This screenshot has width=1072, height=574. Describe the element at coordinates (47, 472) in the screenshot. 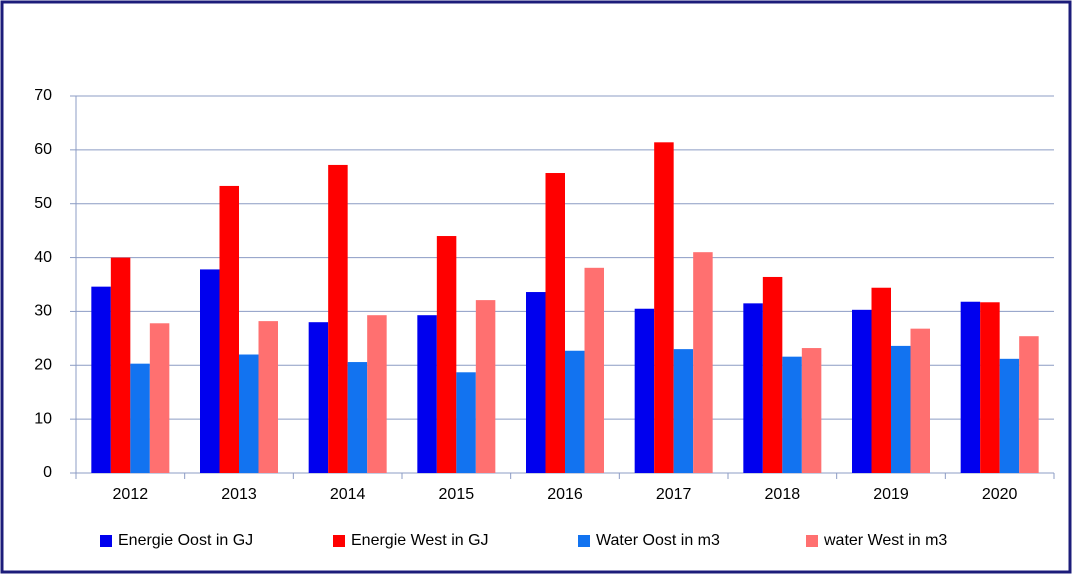

I see `y-tick-label: 0` at that location.